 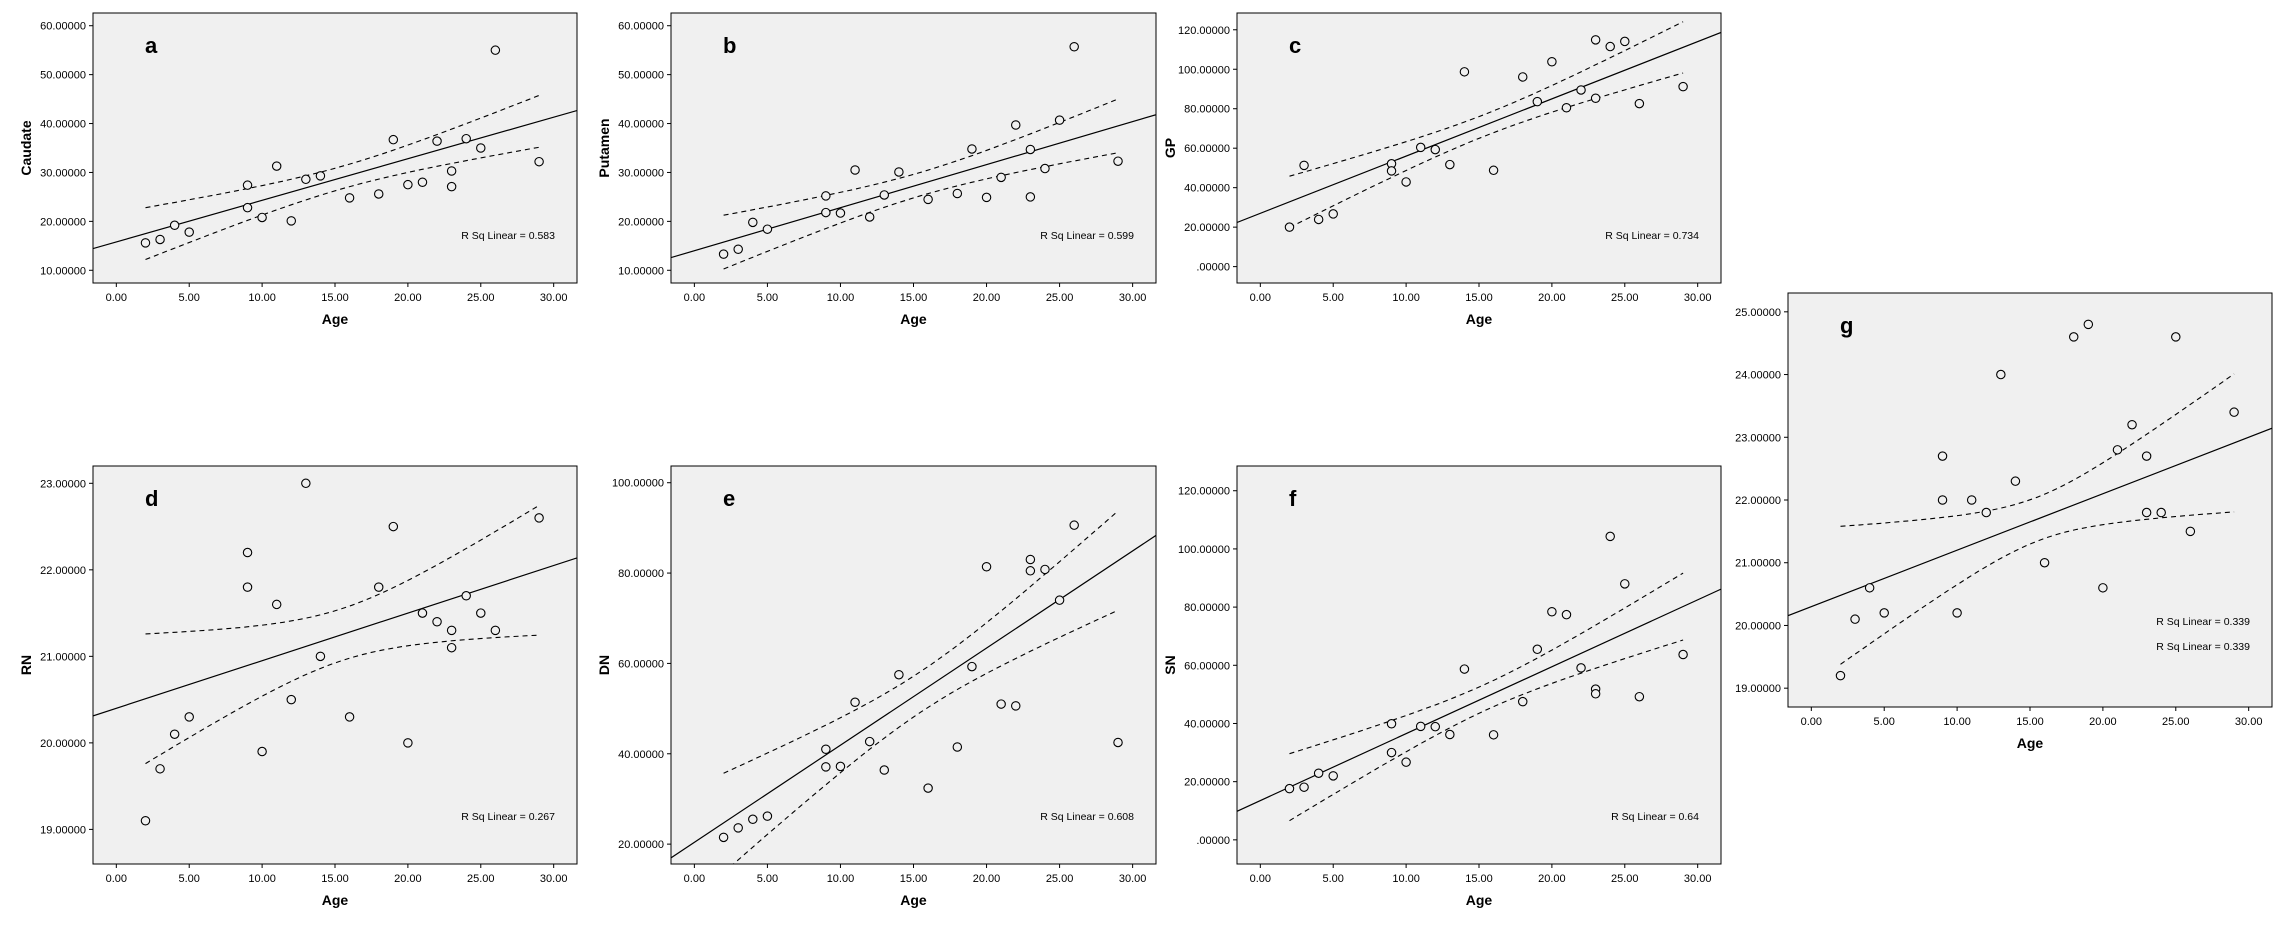 I want to click on r-squared-label: R Sq Linear = 0.583, so click(x=508, y=236).